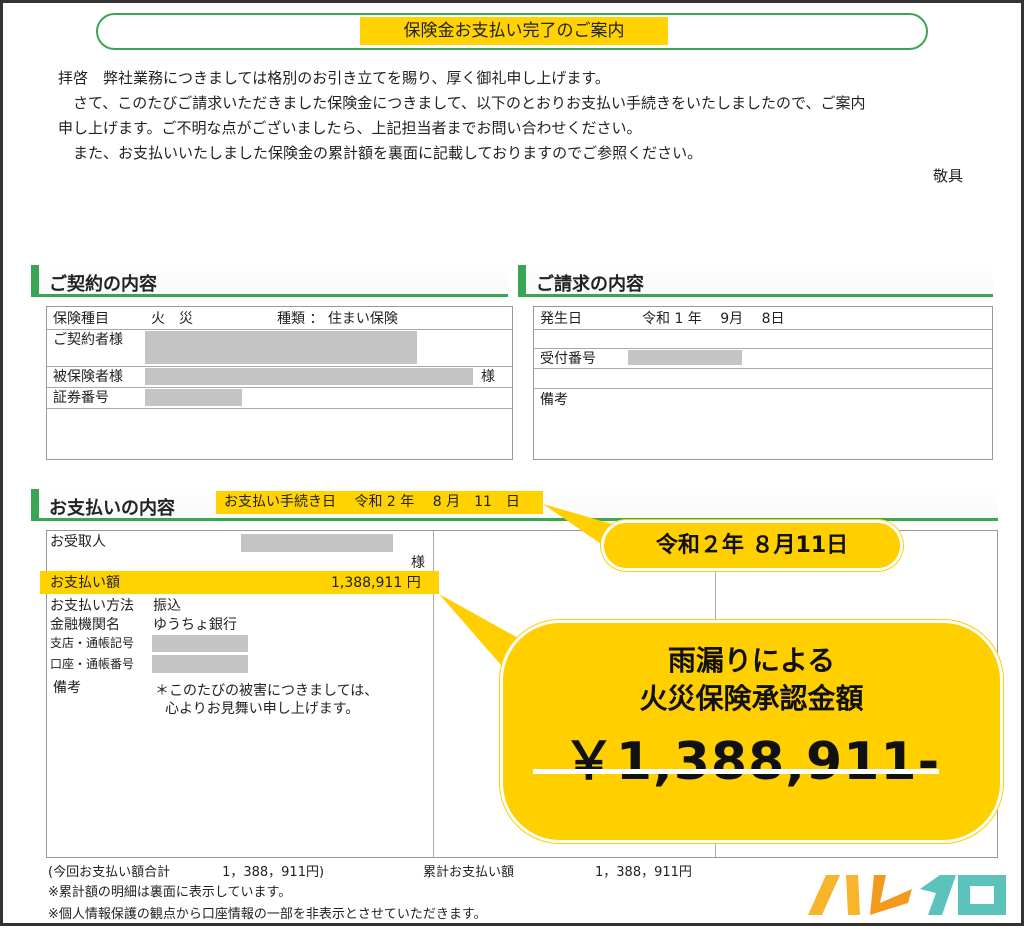  Describe the element at coordinates (239, 582) in the screenshot. I see `amount-highlight` at that location.